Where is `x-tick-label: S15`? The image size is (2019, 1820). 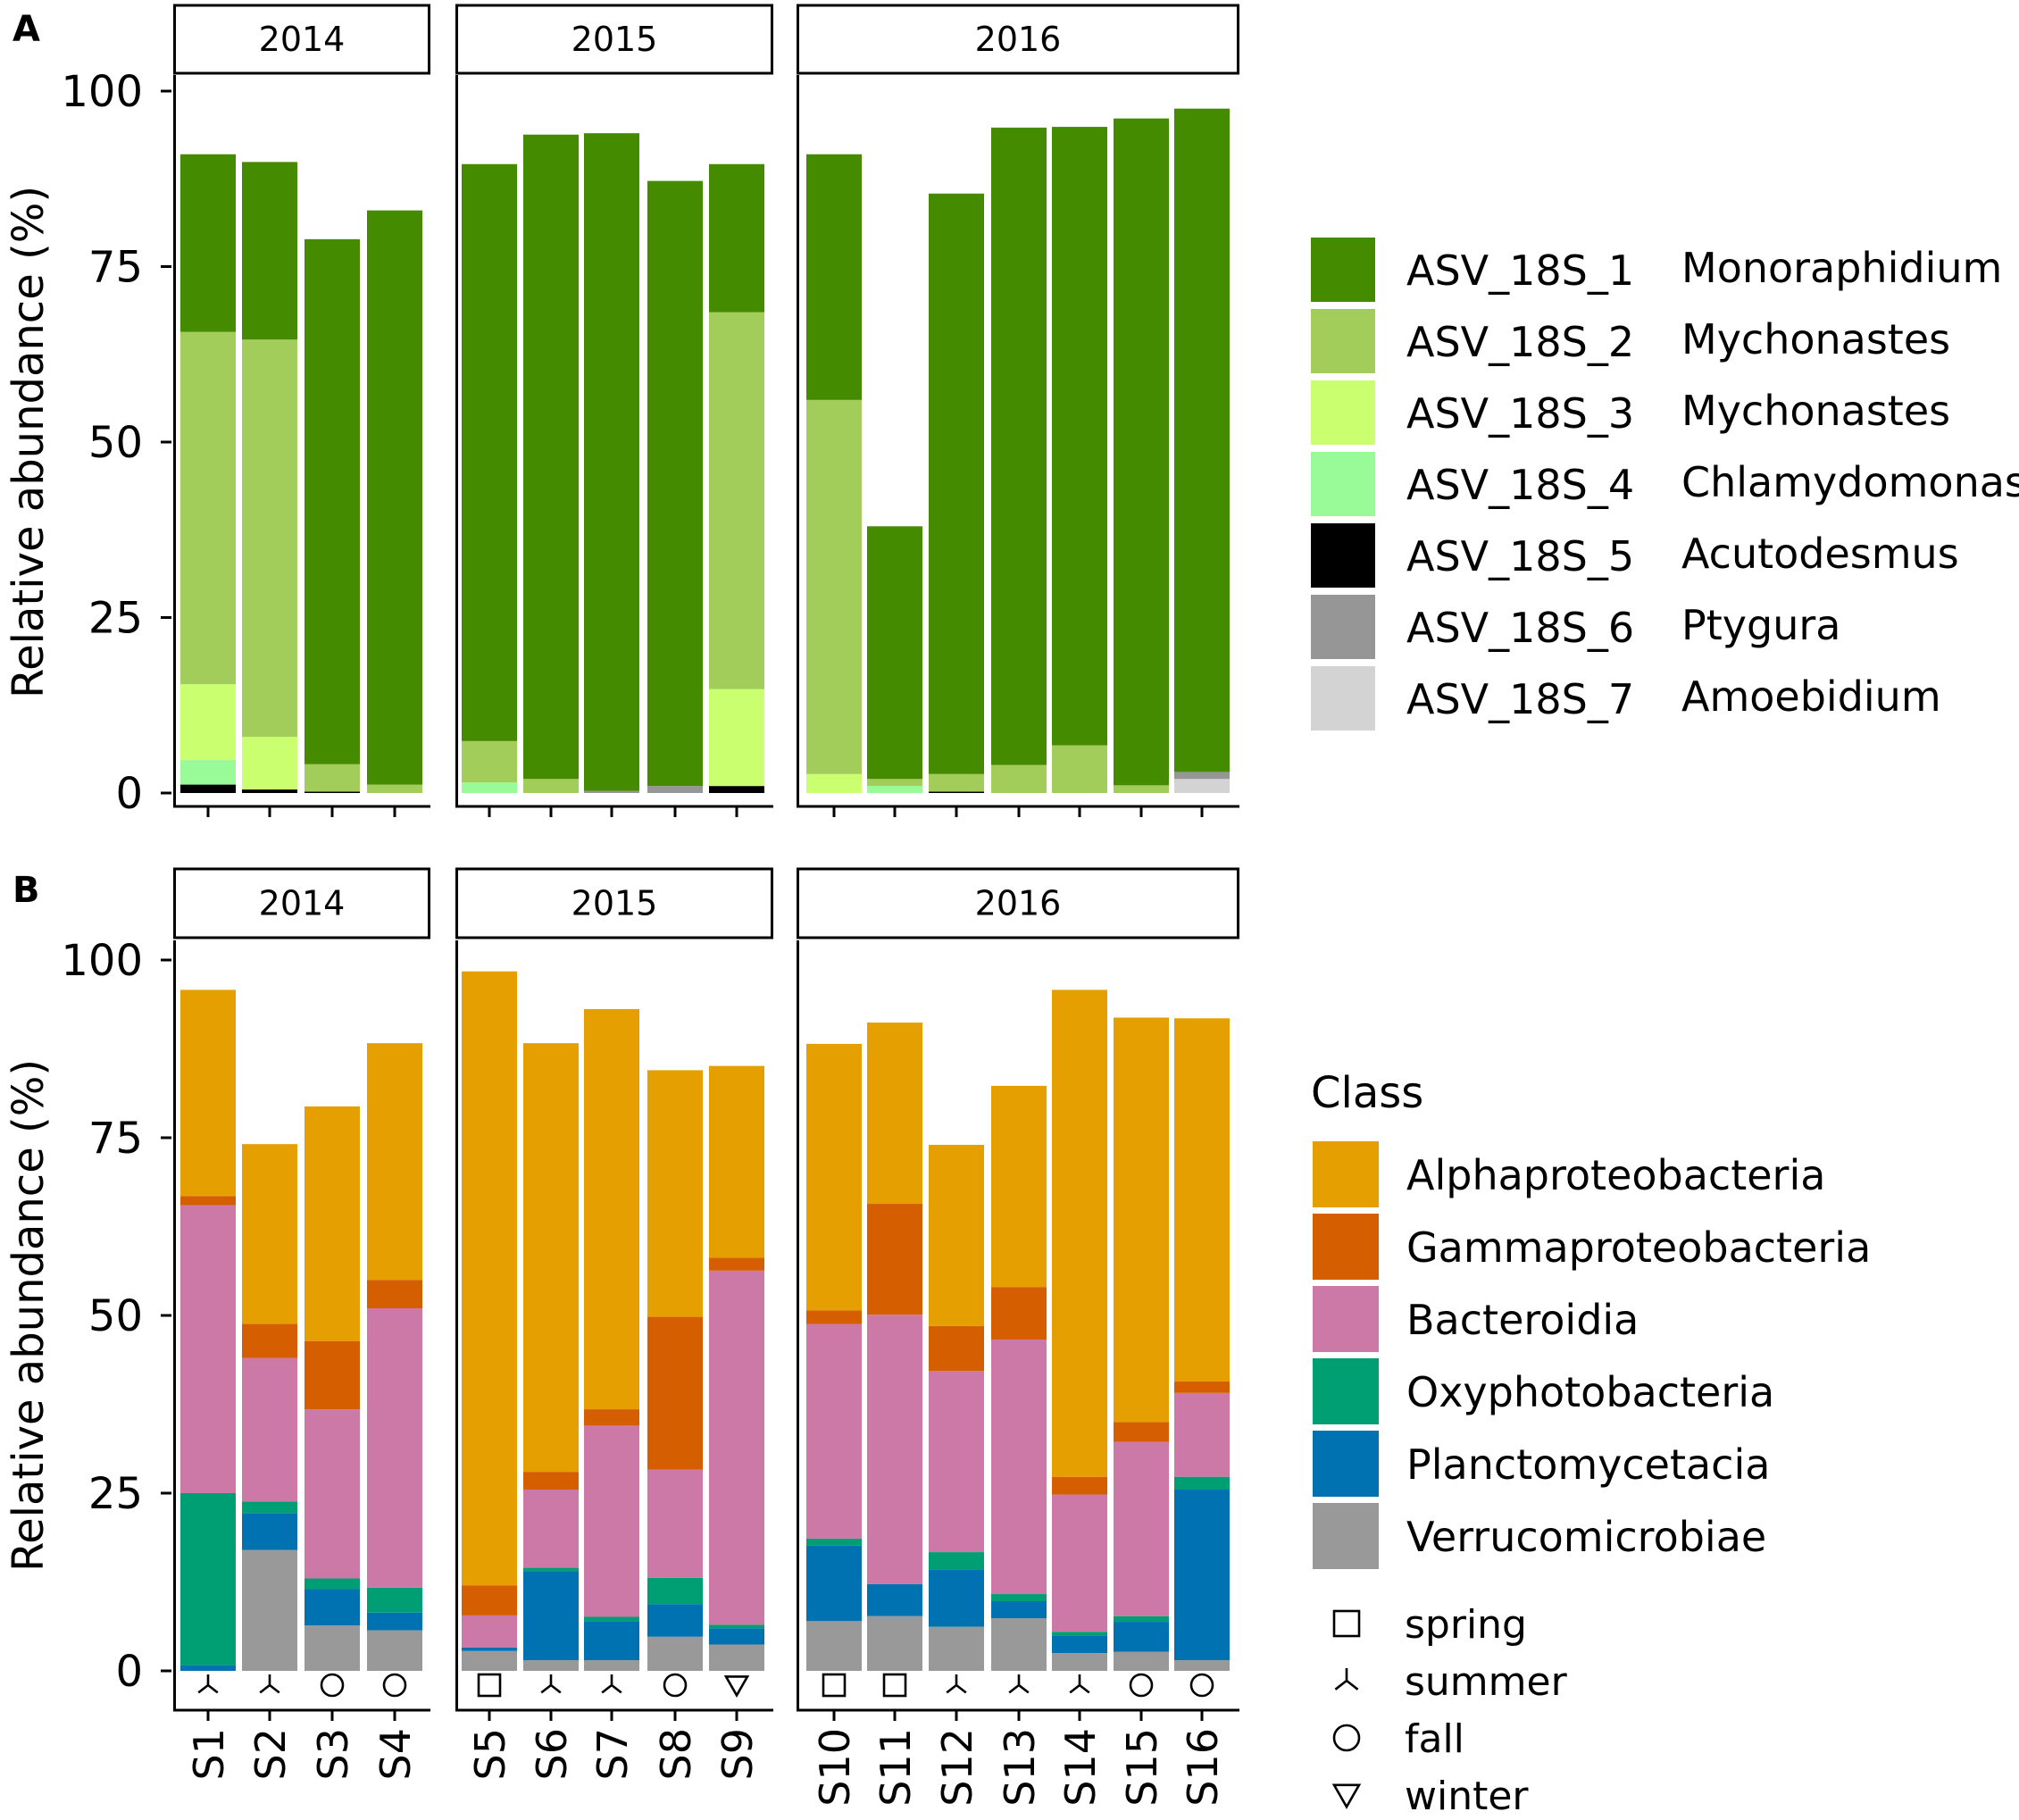 x-tick-label: S15 is located at coordinates (1142, 1768).